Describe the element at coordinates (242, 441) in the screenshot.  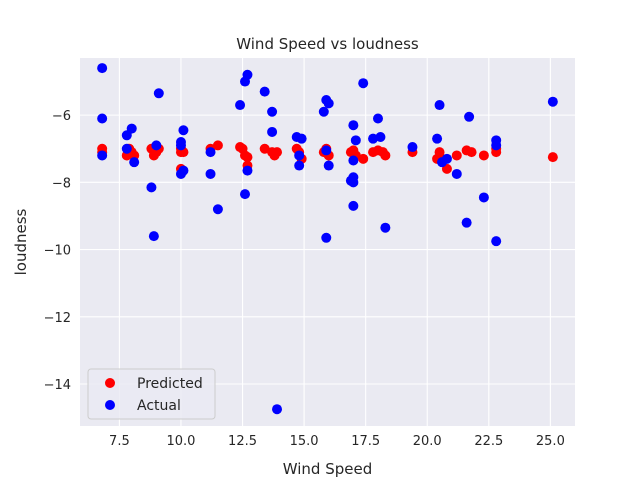
I see `x-tick-label: 12.5` at that location.